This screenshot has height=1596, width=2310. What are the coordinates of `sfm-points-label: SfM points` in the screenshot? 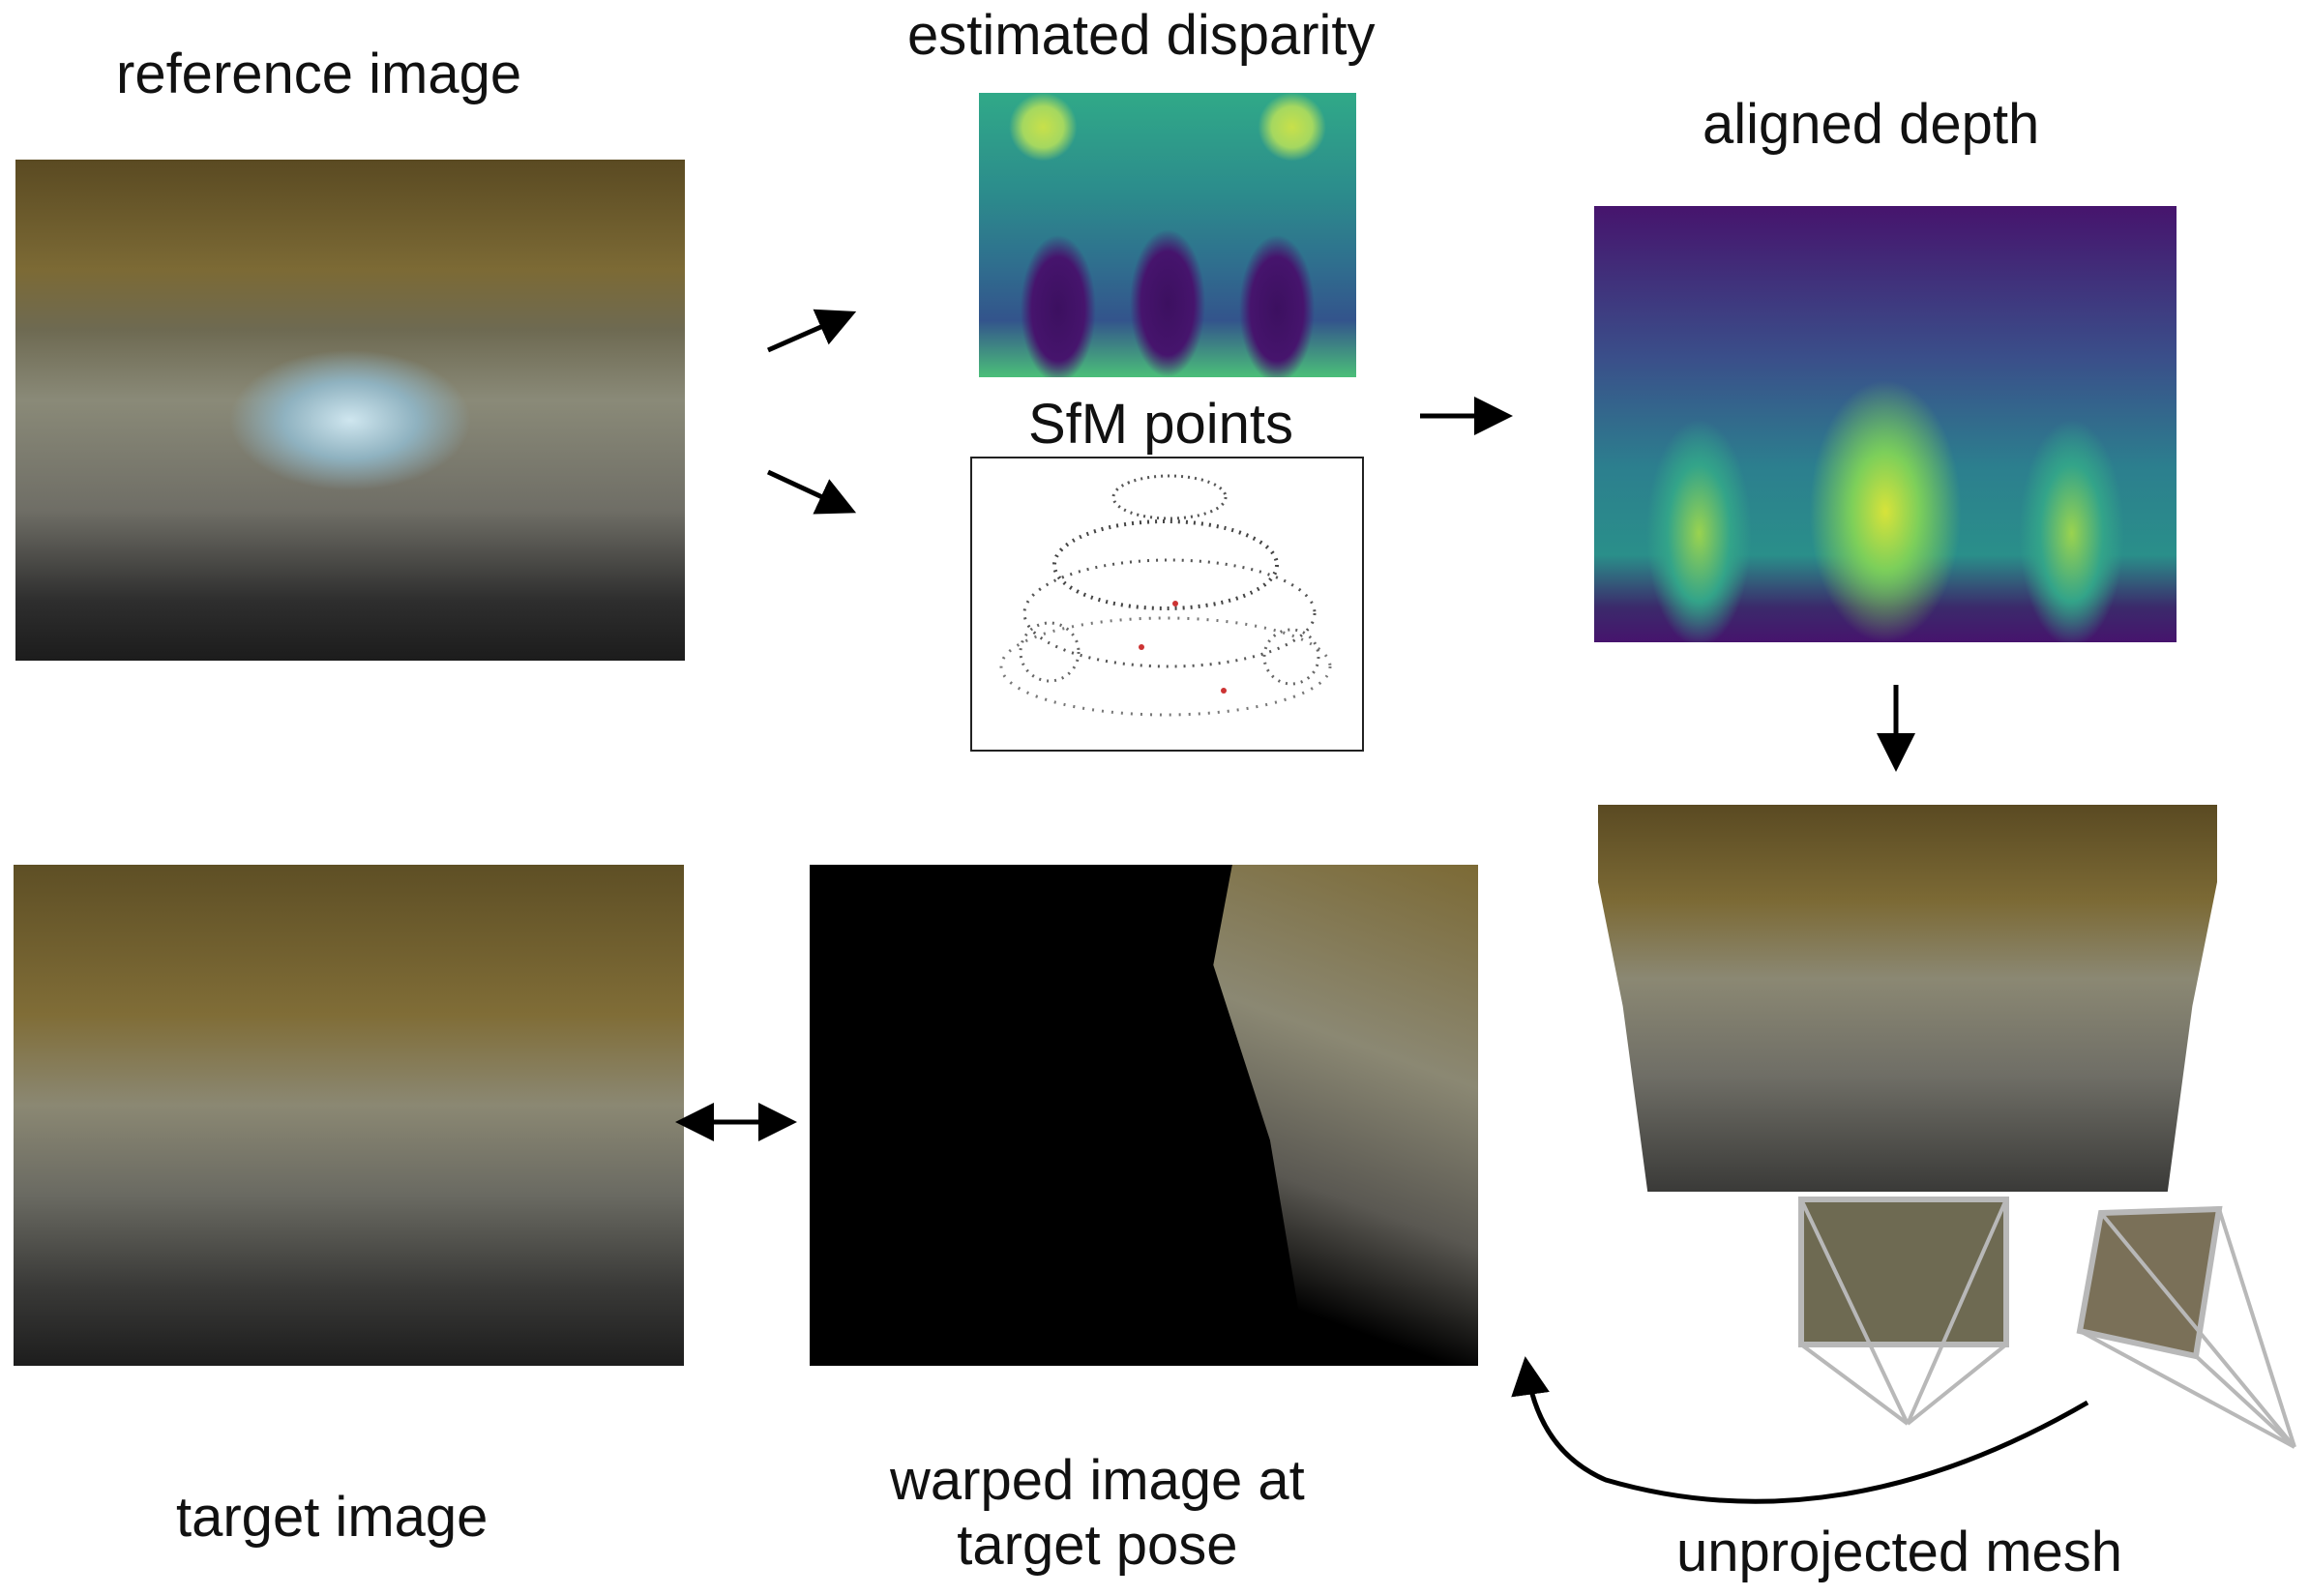 It's located at (1160, 424).